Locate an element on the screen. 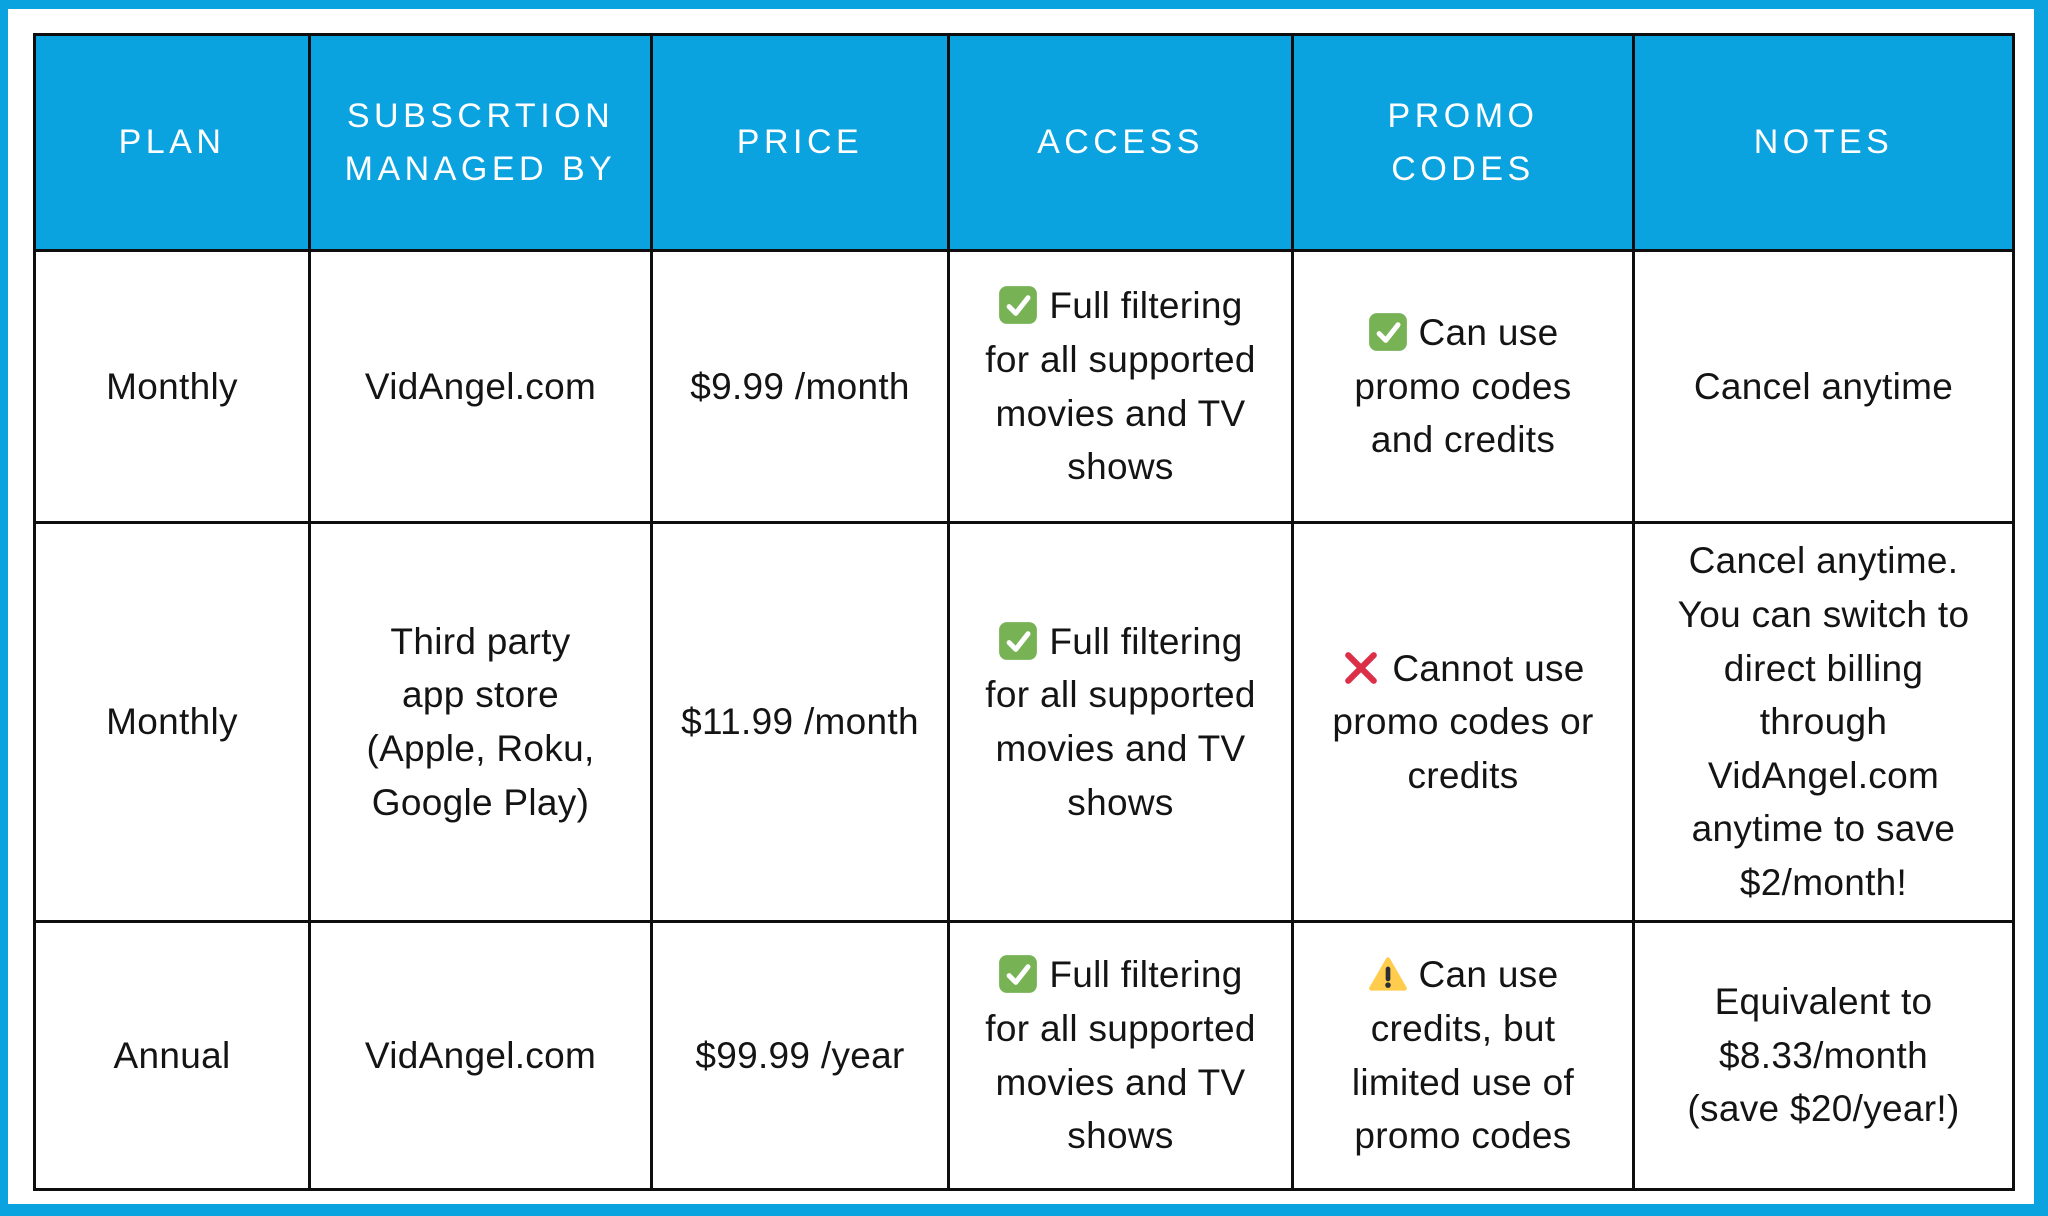  row2-promo-cell: Cannot use promo codes or credits is located at coordinates (1464, 723).